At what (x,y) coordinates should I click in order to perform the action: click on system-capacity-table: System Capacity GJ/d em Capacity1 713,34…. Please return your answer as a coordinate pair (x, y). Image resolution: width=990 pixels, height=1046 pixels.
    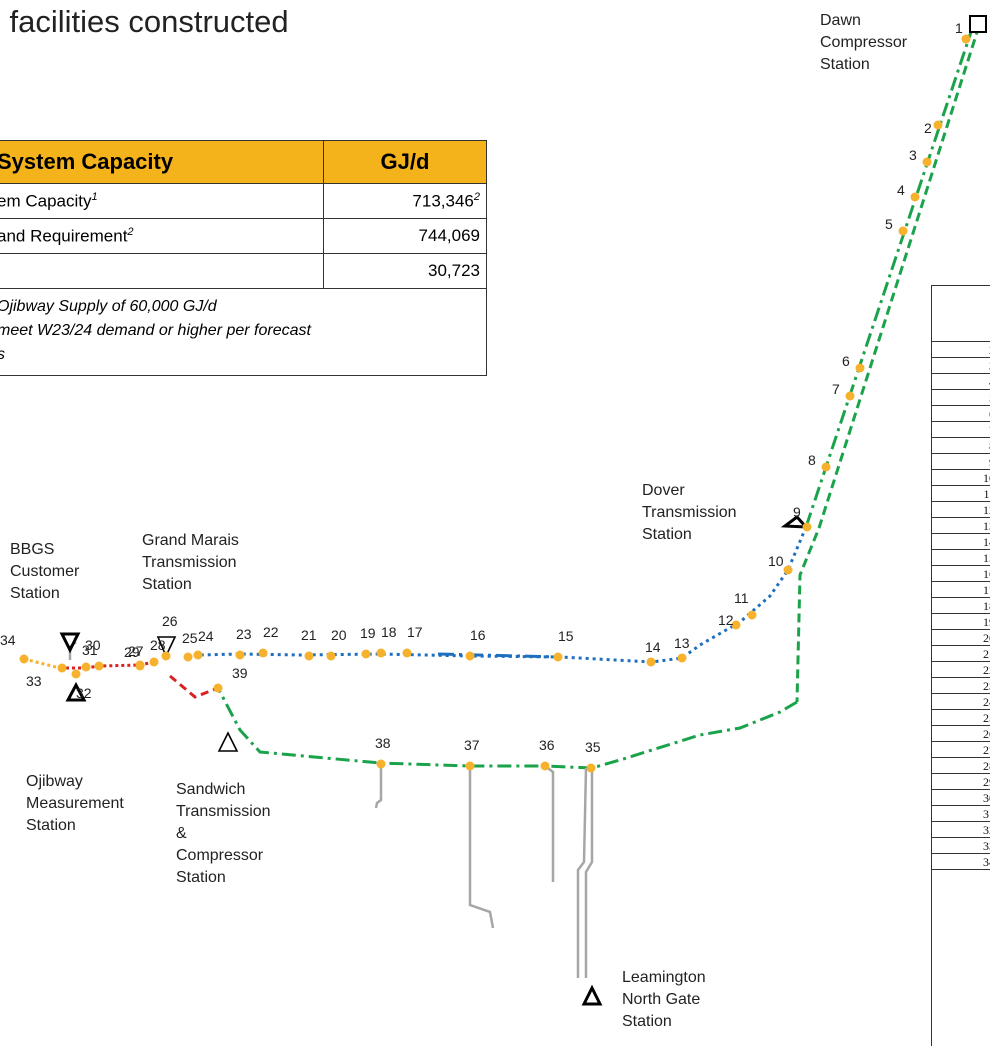
    Looking at the image, I should click on (243, 258).